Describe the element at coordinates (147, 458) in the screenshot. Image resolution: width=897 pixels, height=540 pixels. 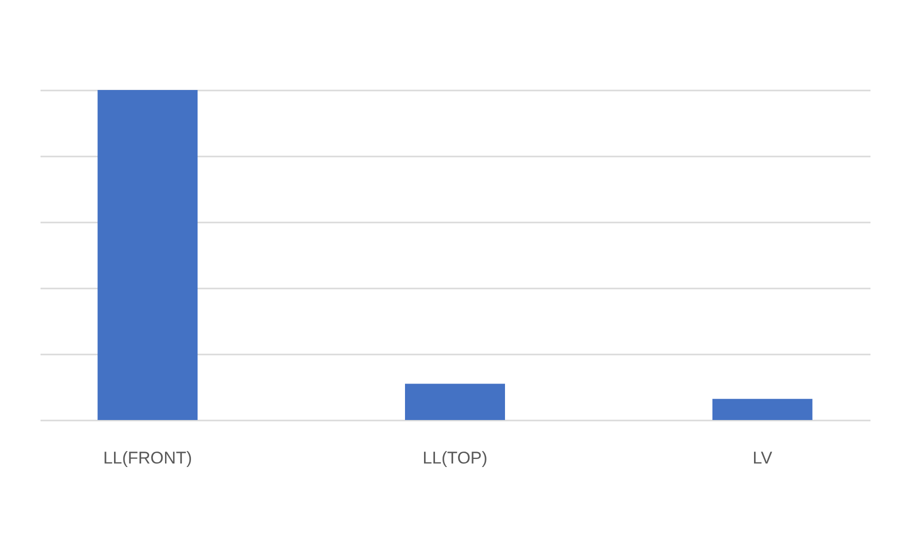
I see `x-tick-label: LL(FRONT)` at that location.